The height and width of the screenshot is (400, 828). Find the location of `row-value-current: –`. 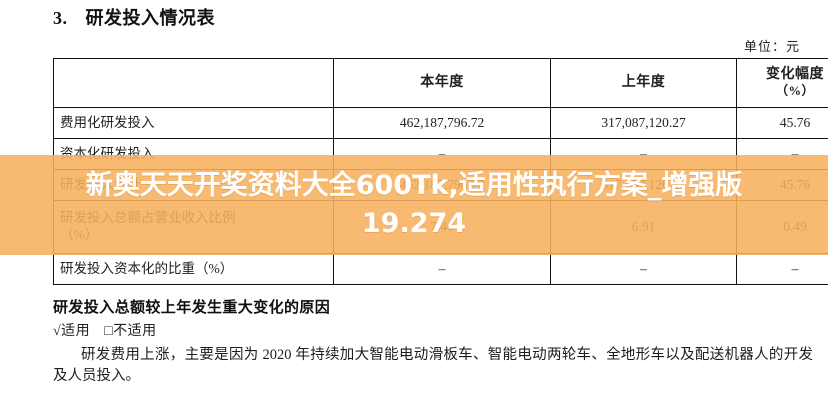

row-value-current: – is located at coordinates (442, 269).